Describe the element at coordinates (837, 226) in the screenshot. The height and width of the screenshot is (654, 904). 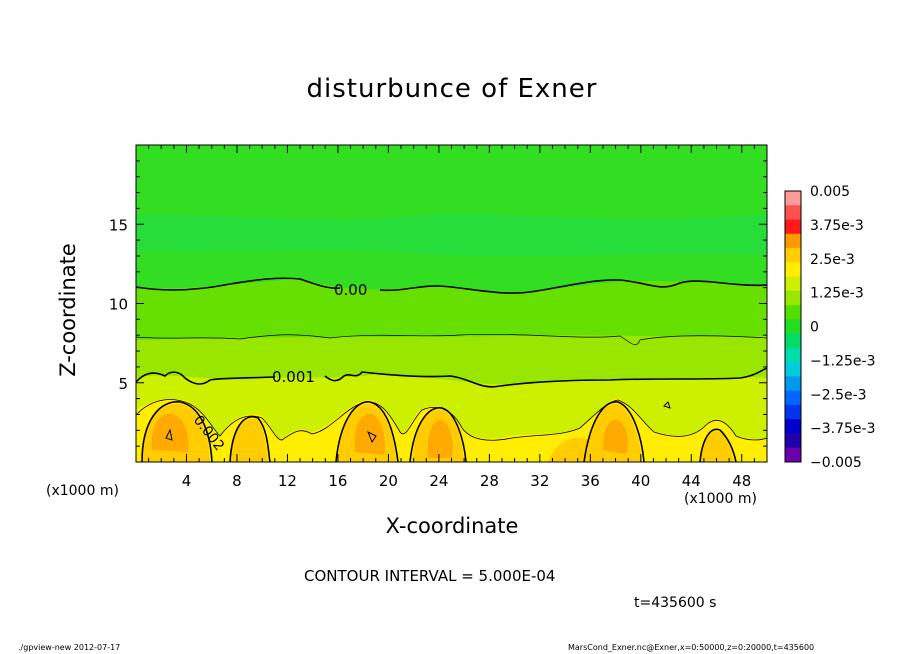
I see `colorbar-label: 3.75e-3` at that location.